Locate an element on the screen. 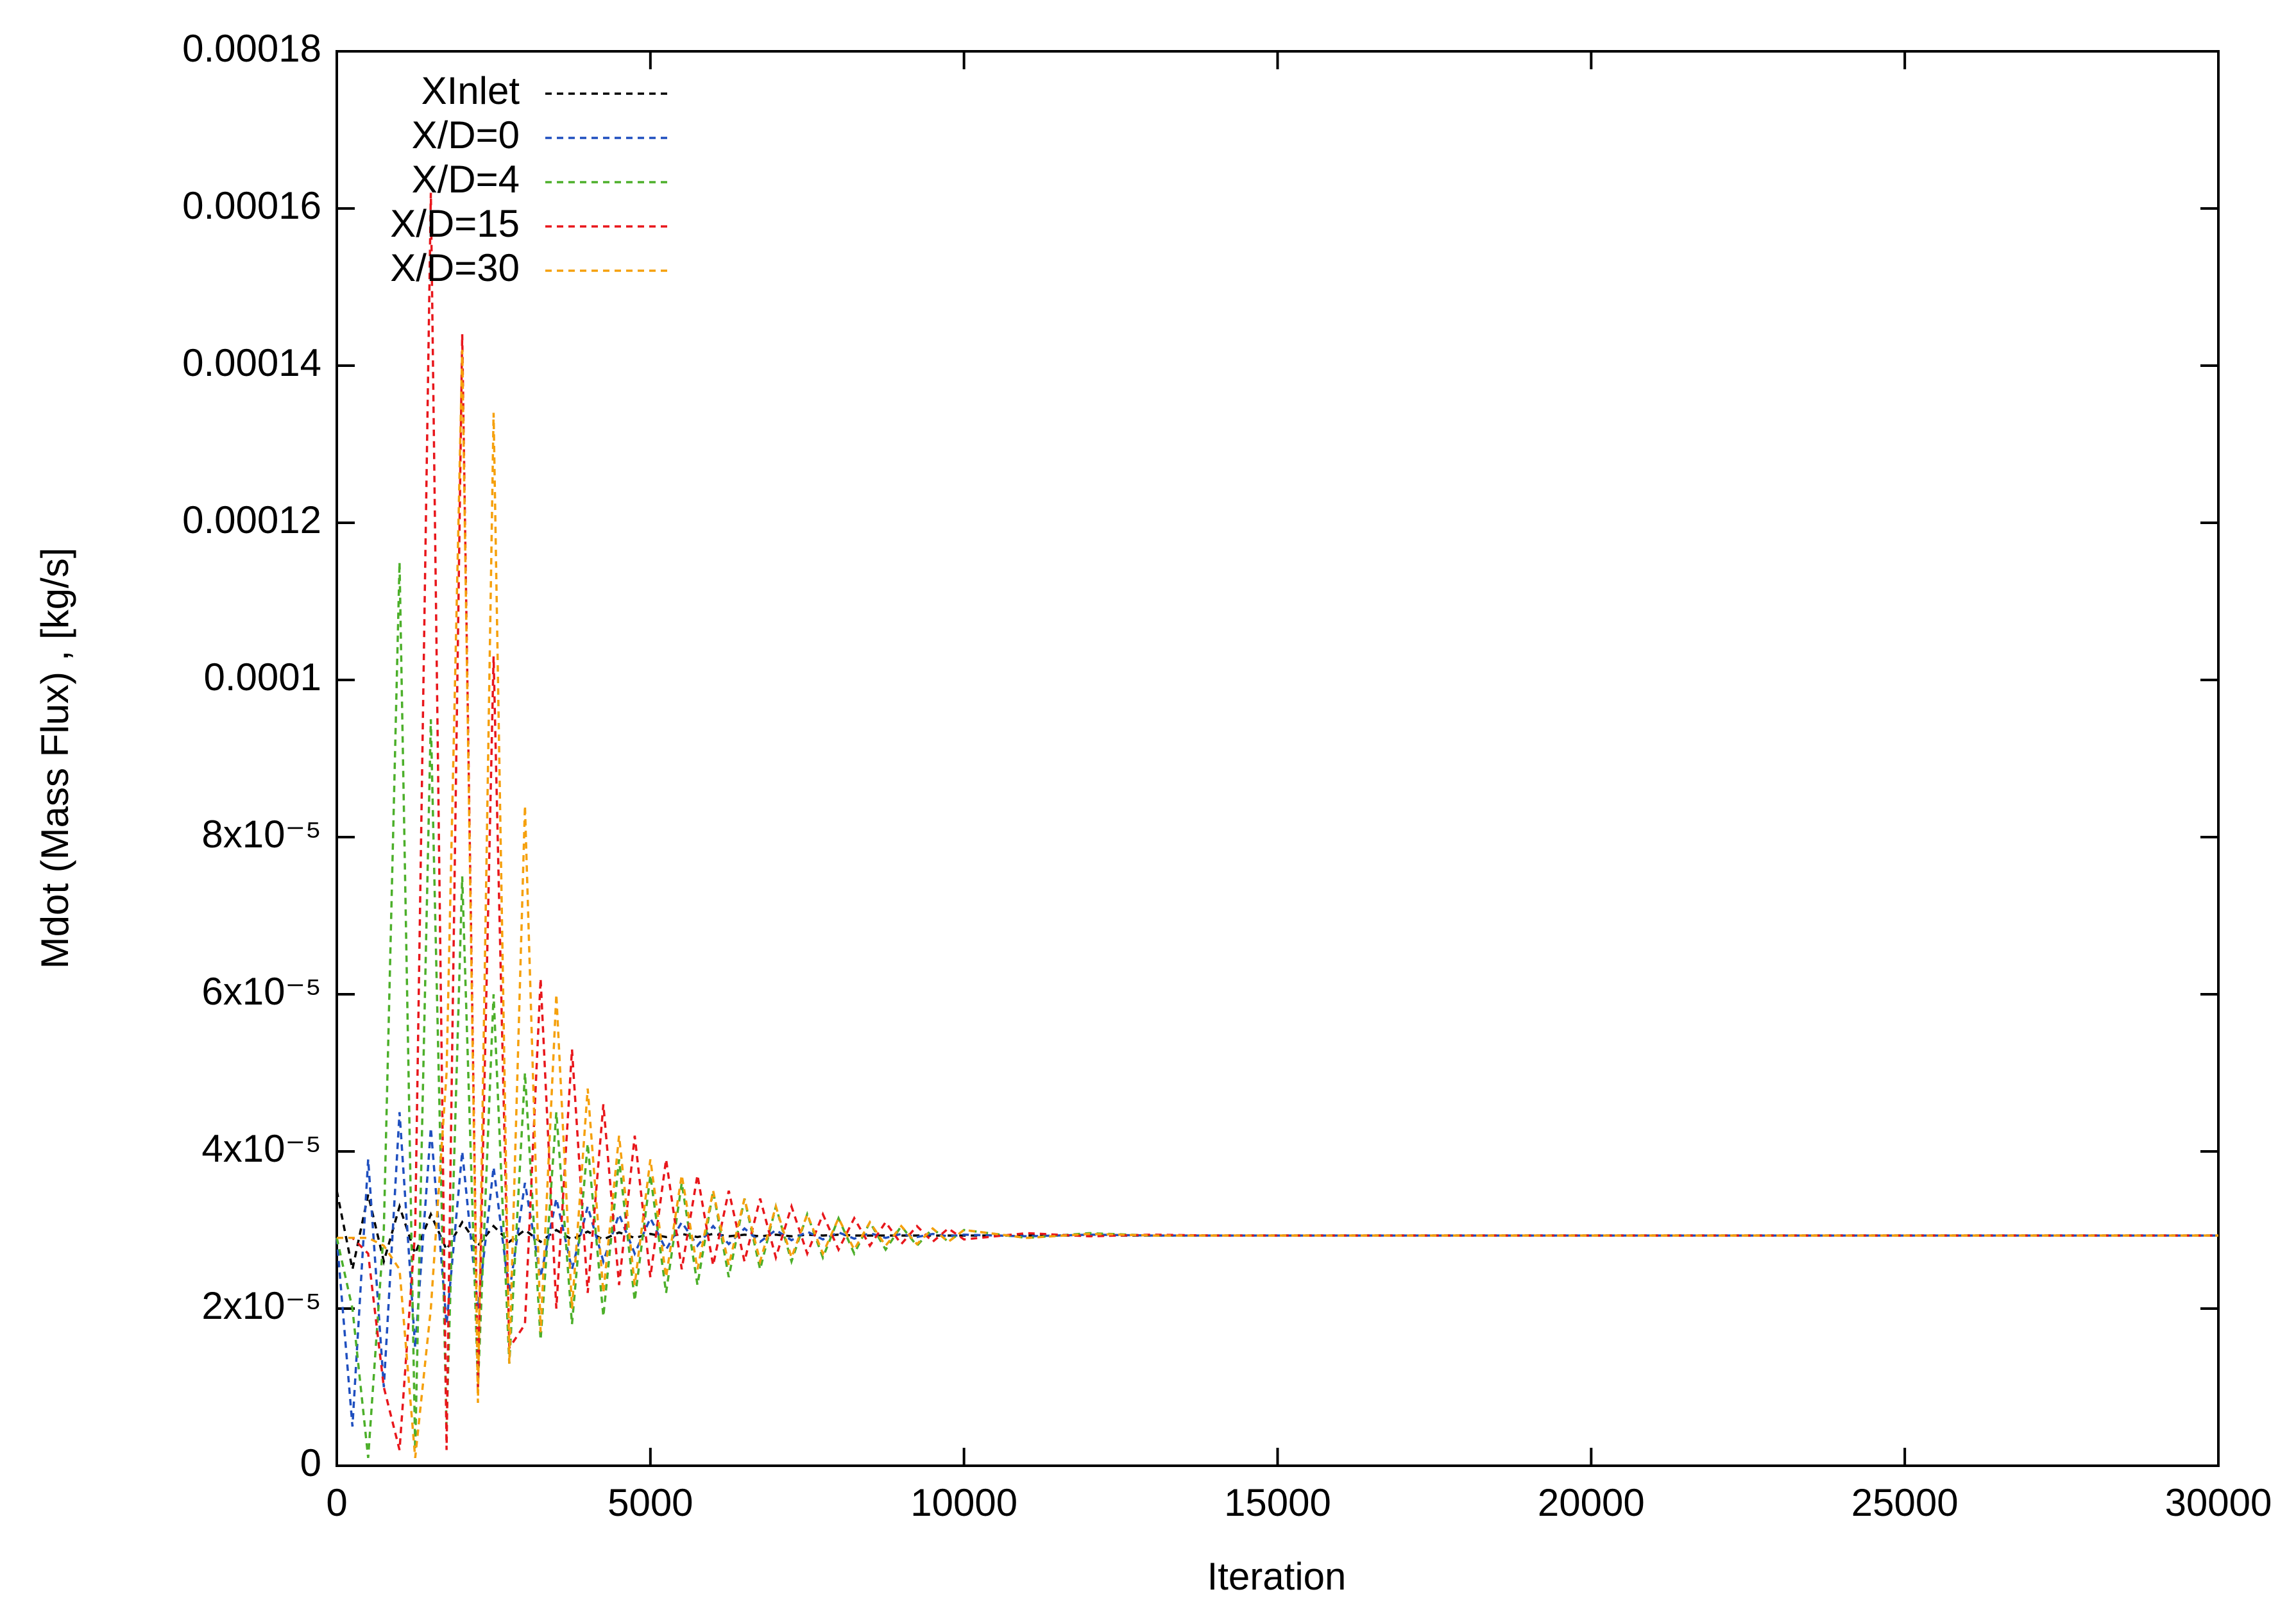  y-tick-label: 0.00012 is located at coordinates (251, 519).